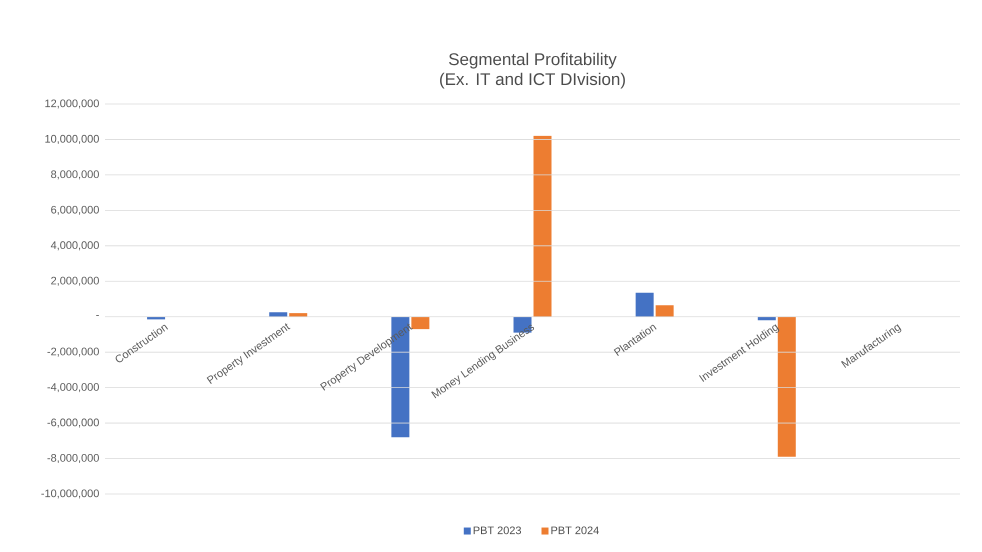 This screenshot has width=982, height=552. What do you see at coordinates (575, 530) in the screenshot?
I see `legend-label: PBT 2024` at bounding box center [575, 530].